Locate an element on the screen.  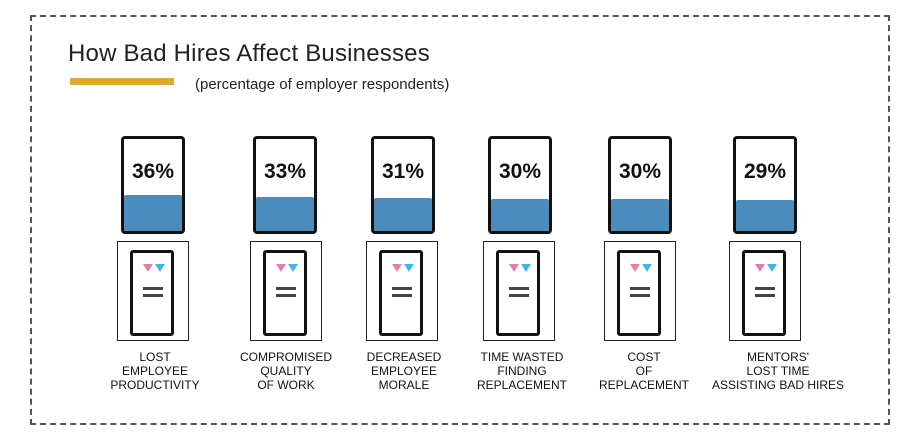
chart-subtitle: (percentage of employer respondents) is located at coordinates (322, 84).